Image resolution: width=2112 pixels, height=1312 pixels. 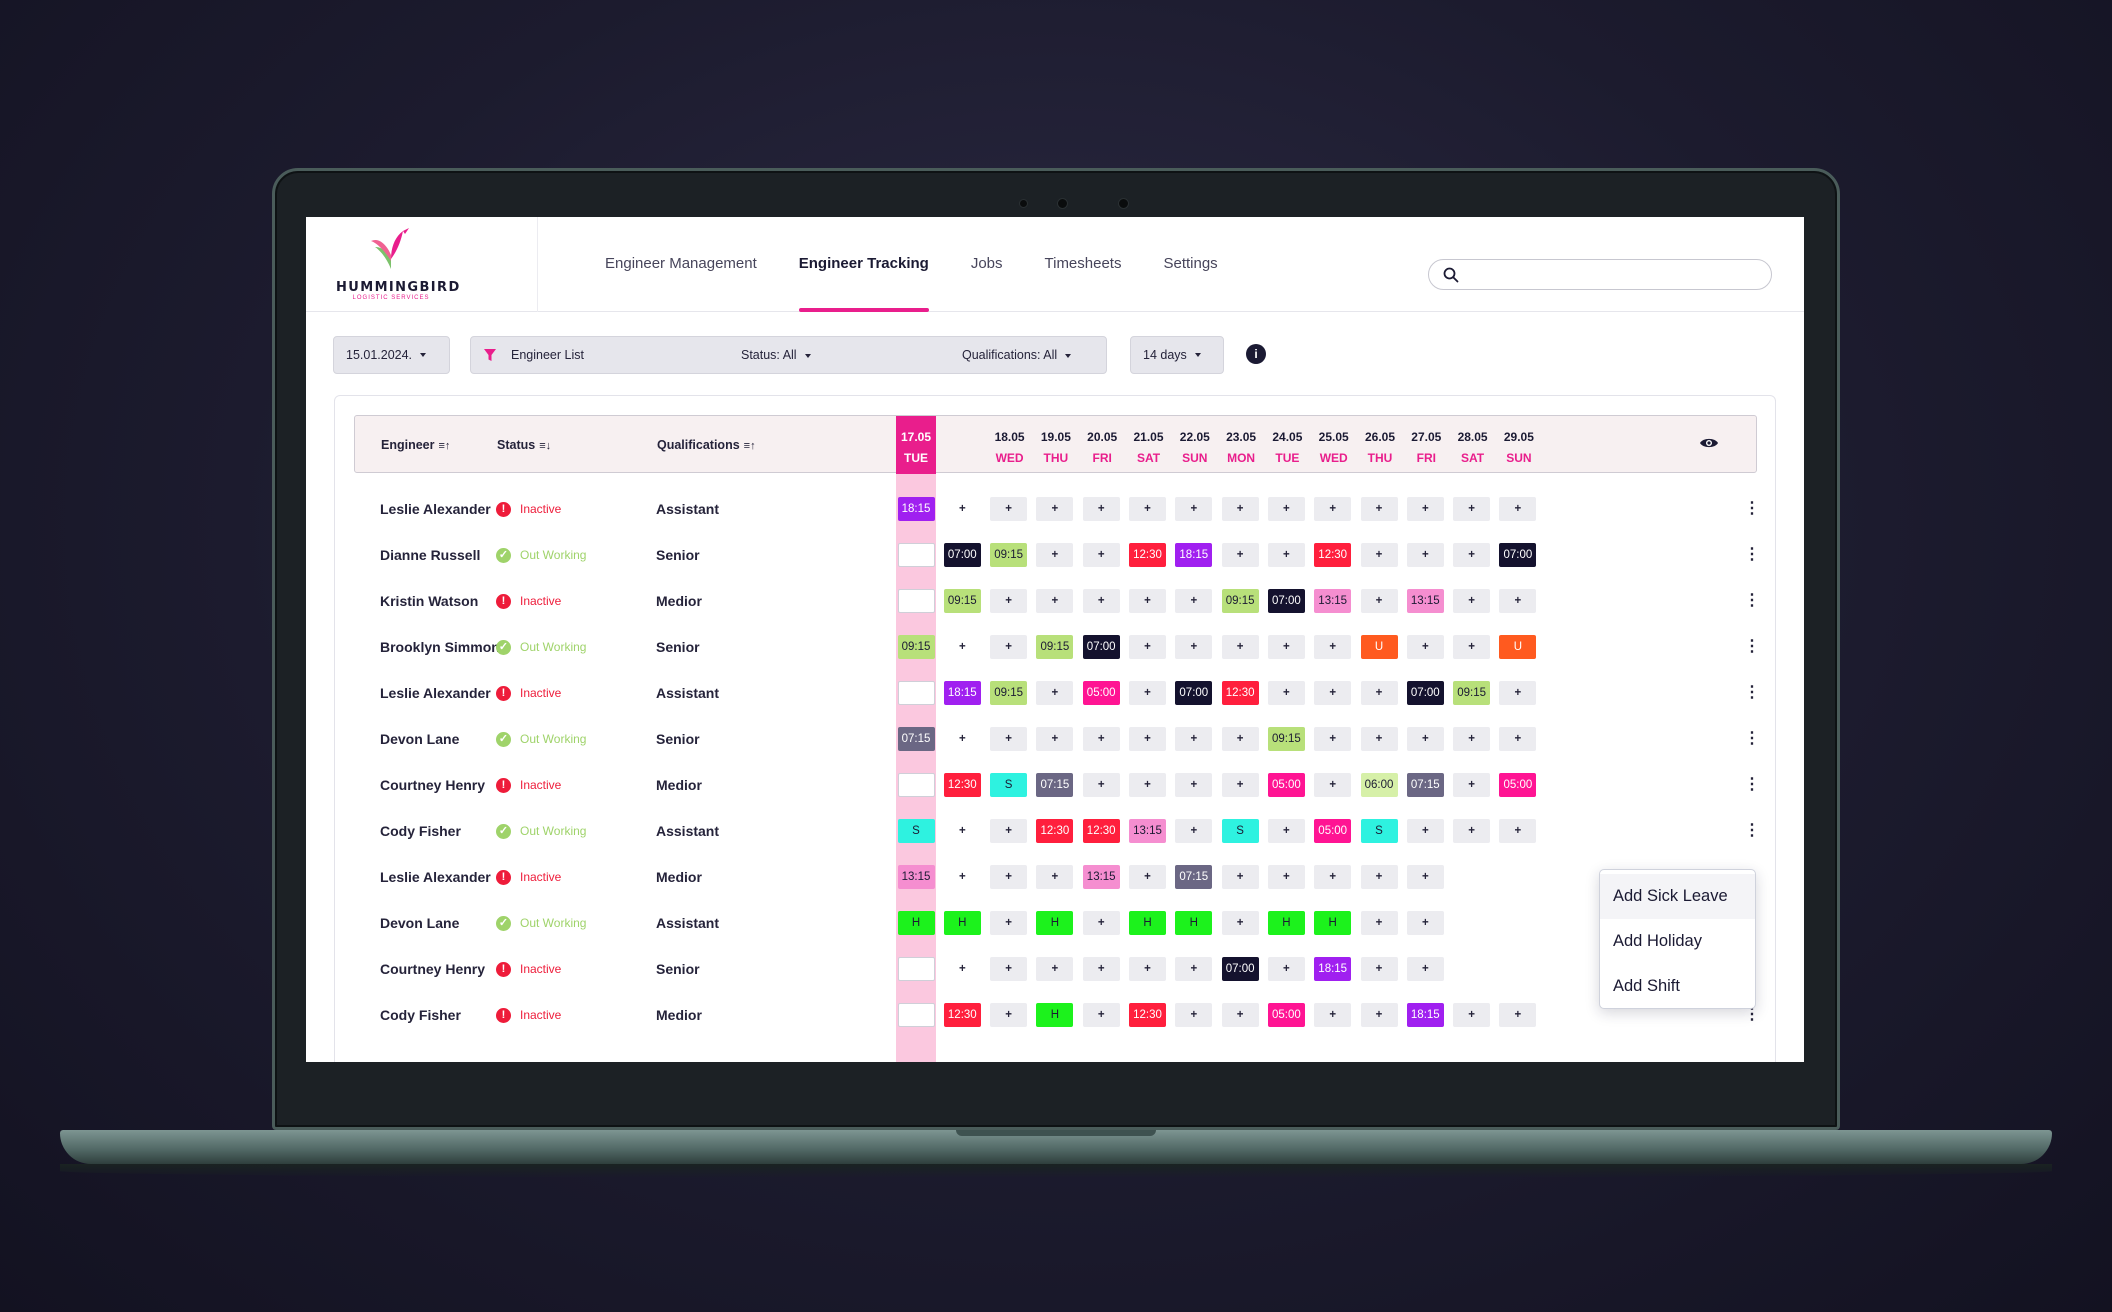 What do you see at coordinates (706, 445) in the screenshot?
I see `header-qualifications: Qualifications ≡↑` at bounding box center [706, 445].